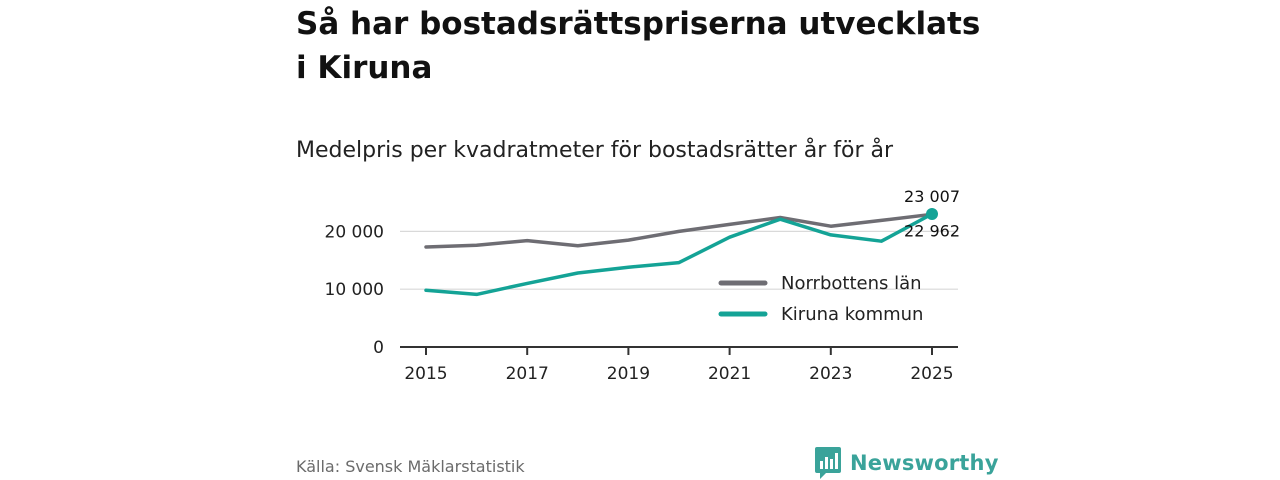  I want to click on series-lines, so click(681, 252).